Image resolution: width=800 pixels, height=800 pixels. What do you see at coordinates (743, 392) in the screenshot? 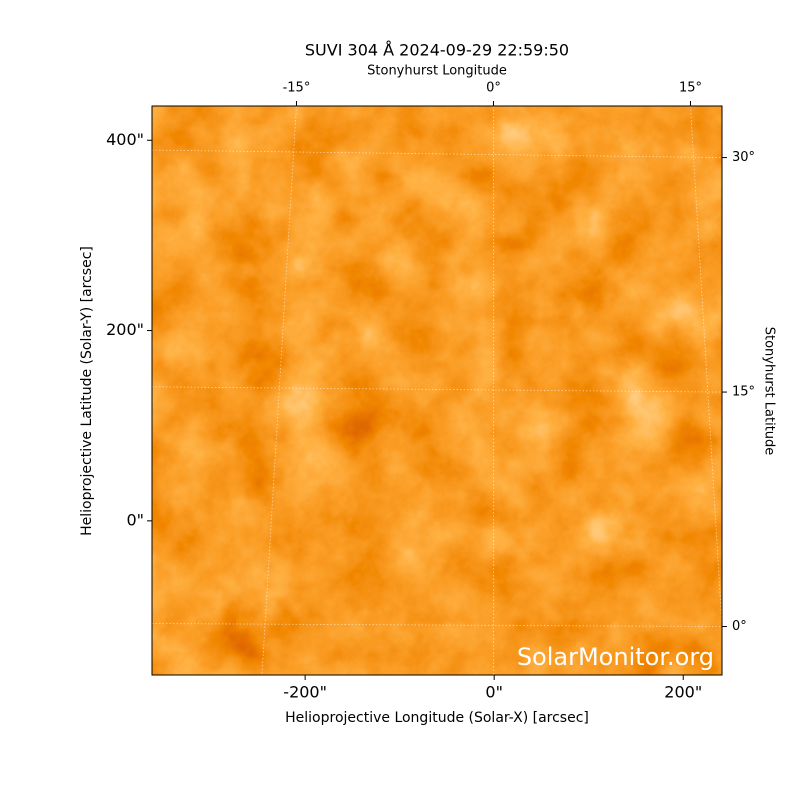
I see `y2-tick-label: 15°` at bounding box center [743, 392].